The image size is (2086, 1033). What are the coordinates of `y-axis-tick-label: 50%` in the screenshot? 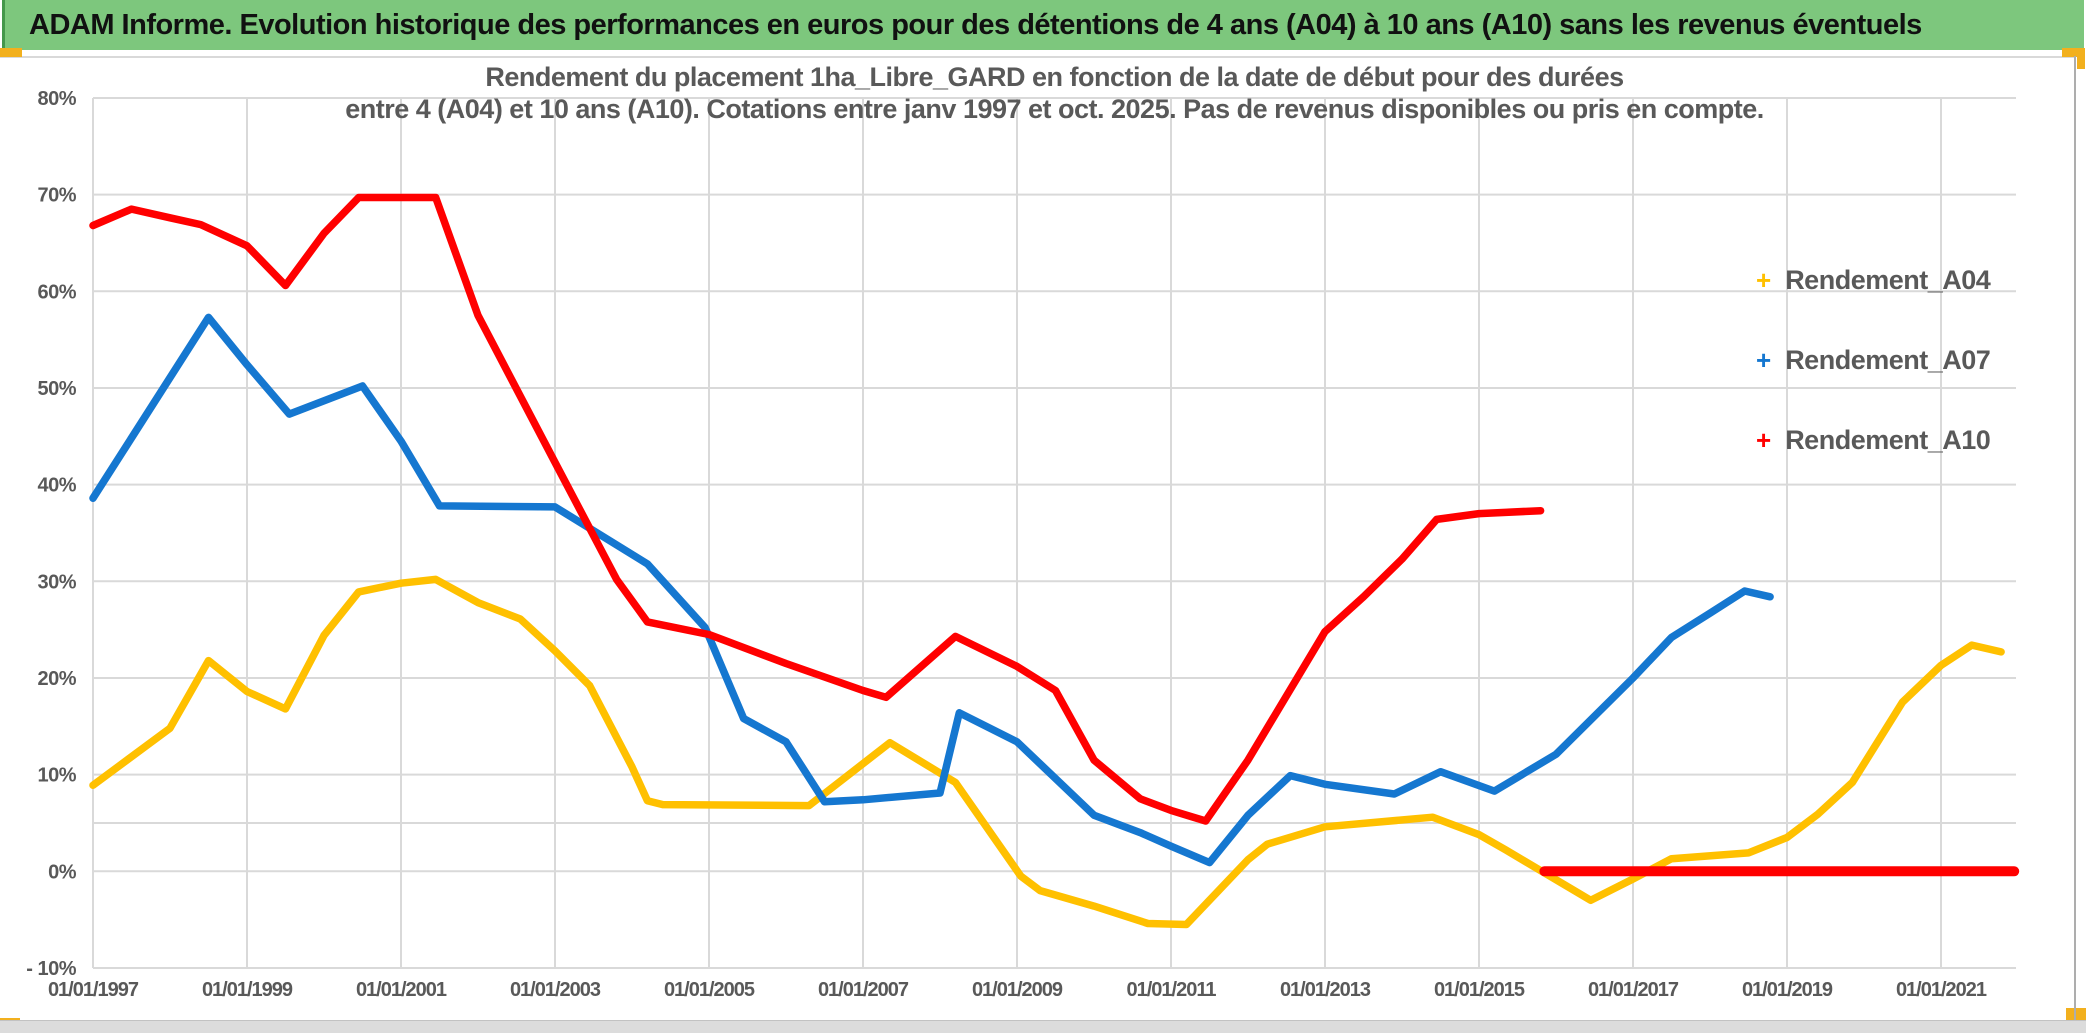 It's located at (56, 389).